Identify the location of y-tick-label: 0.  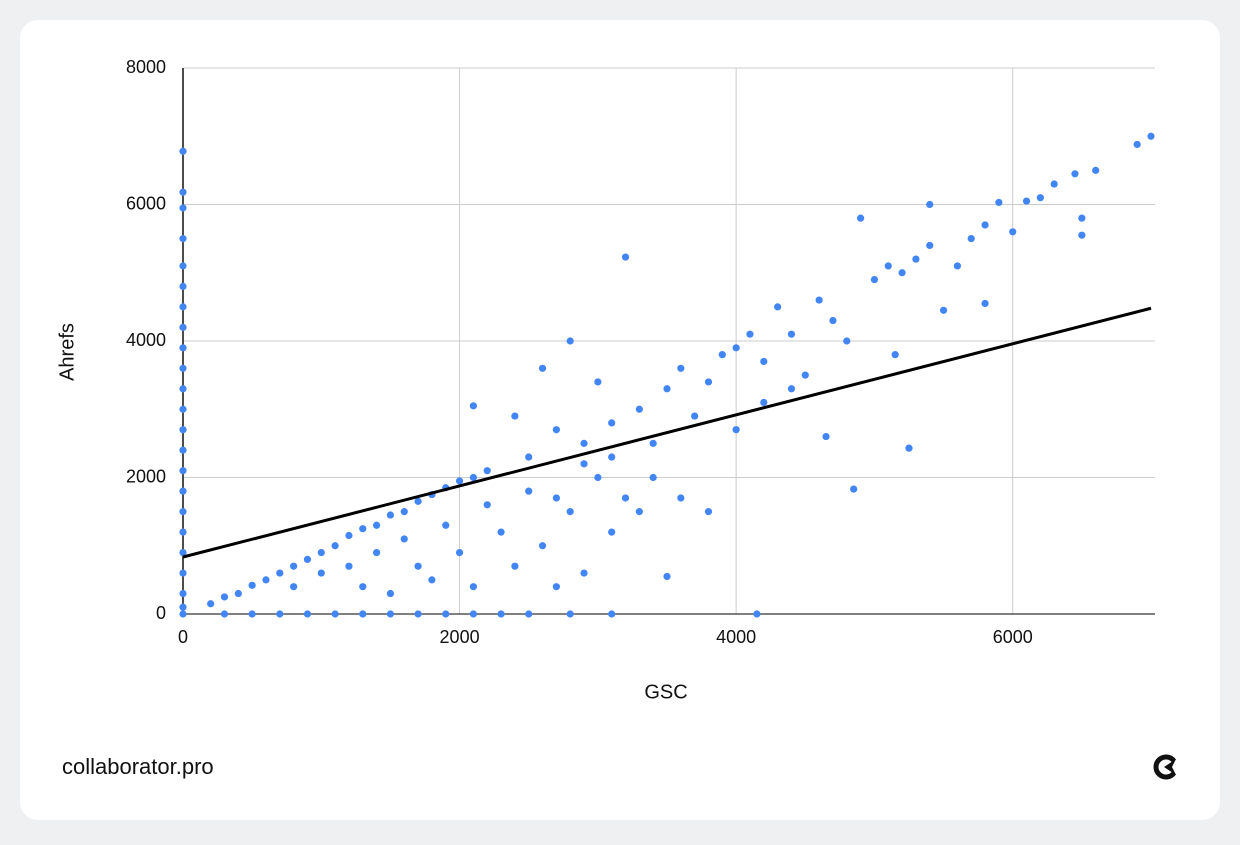
(161, 613).